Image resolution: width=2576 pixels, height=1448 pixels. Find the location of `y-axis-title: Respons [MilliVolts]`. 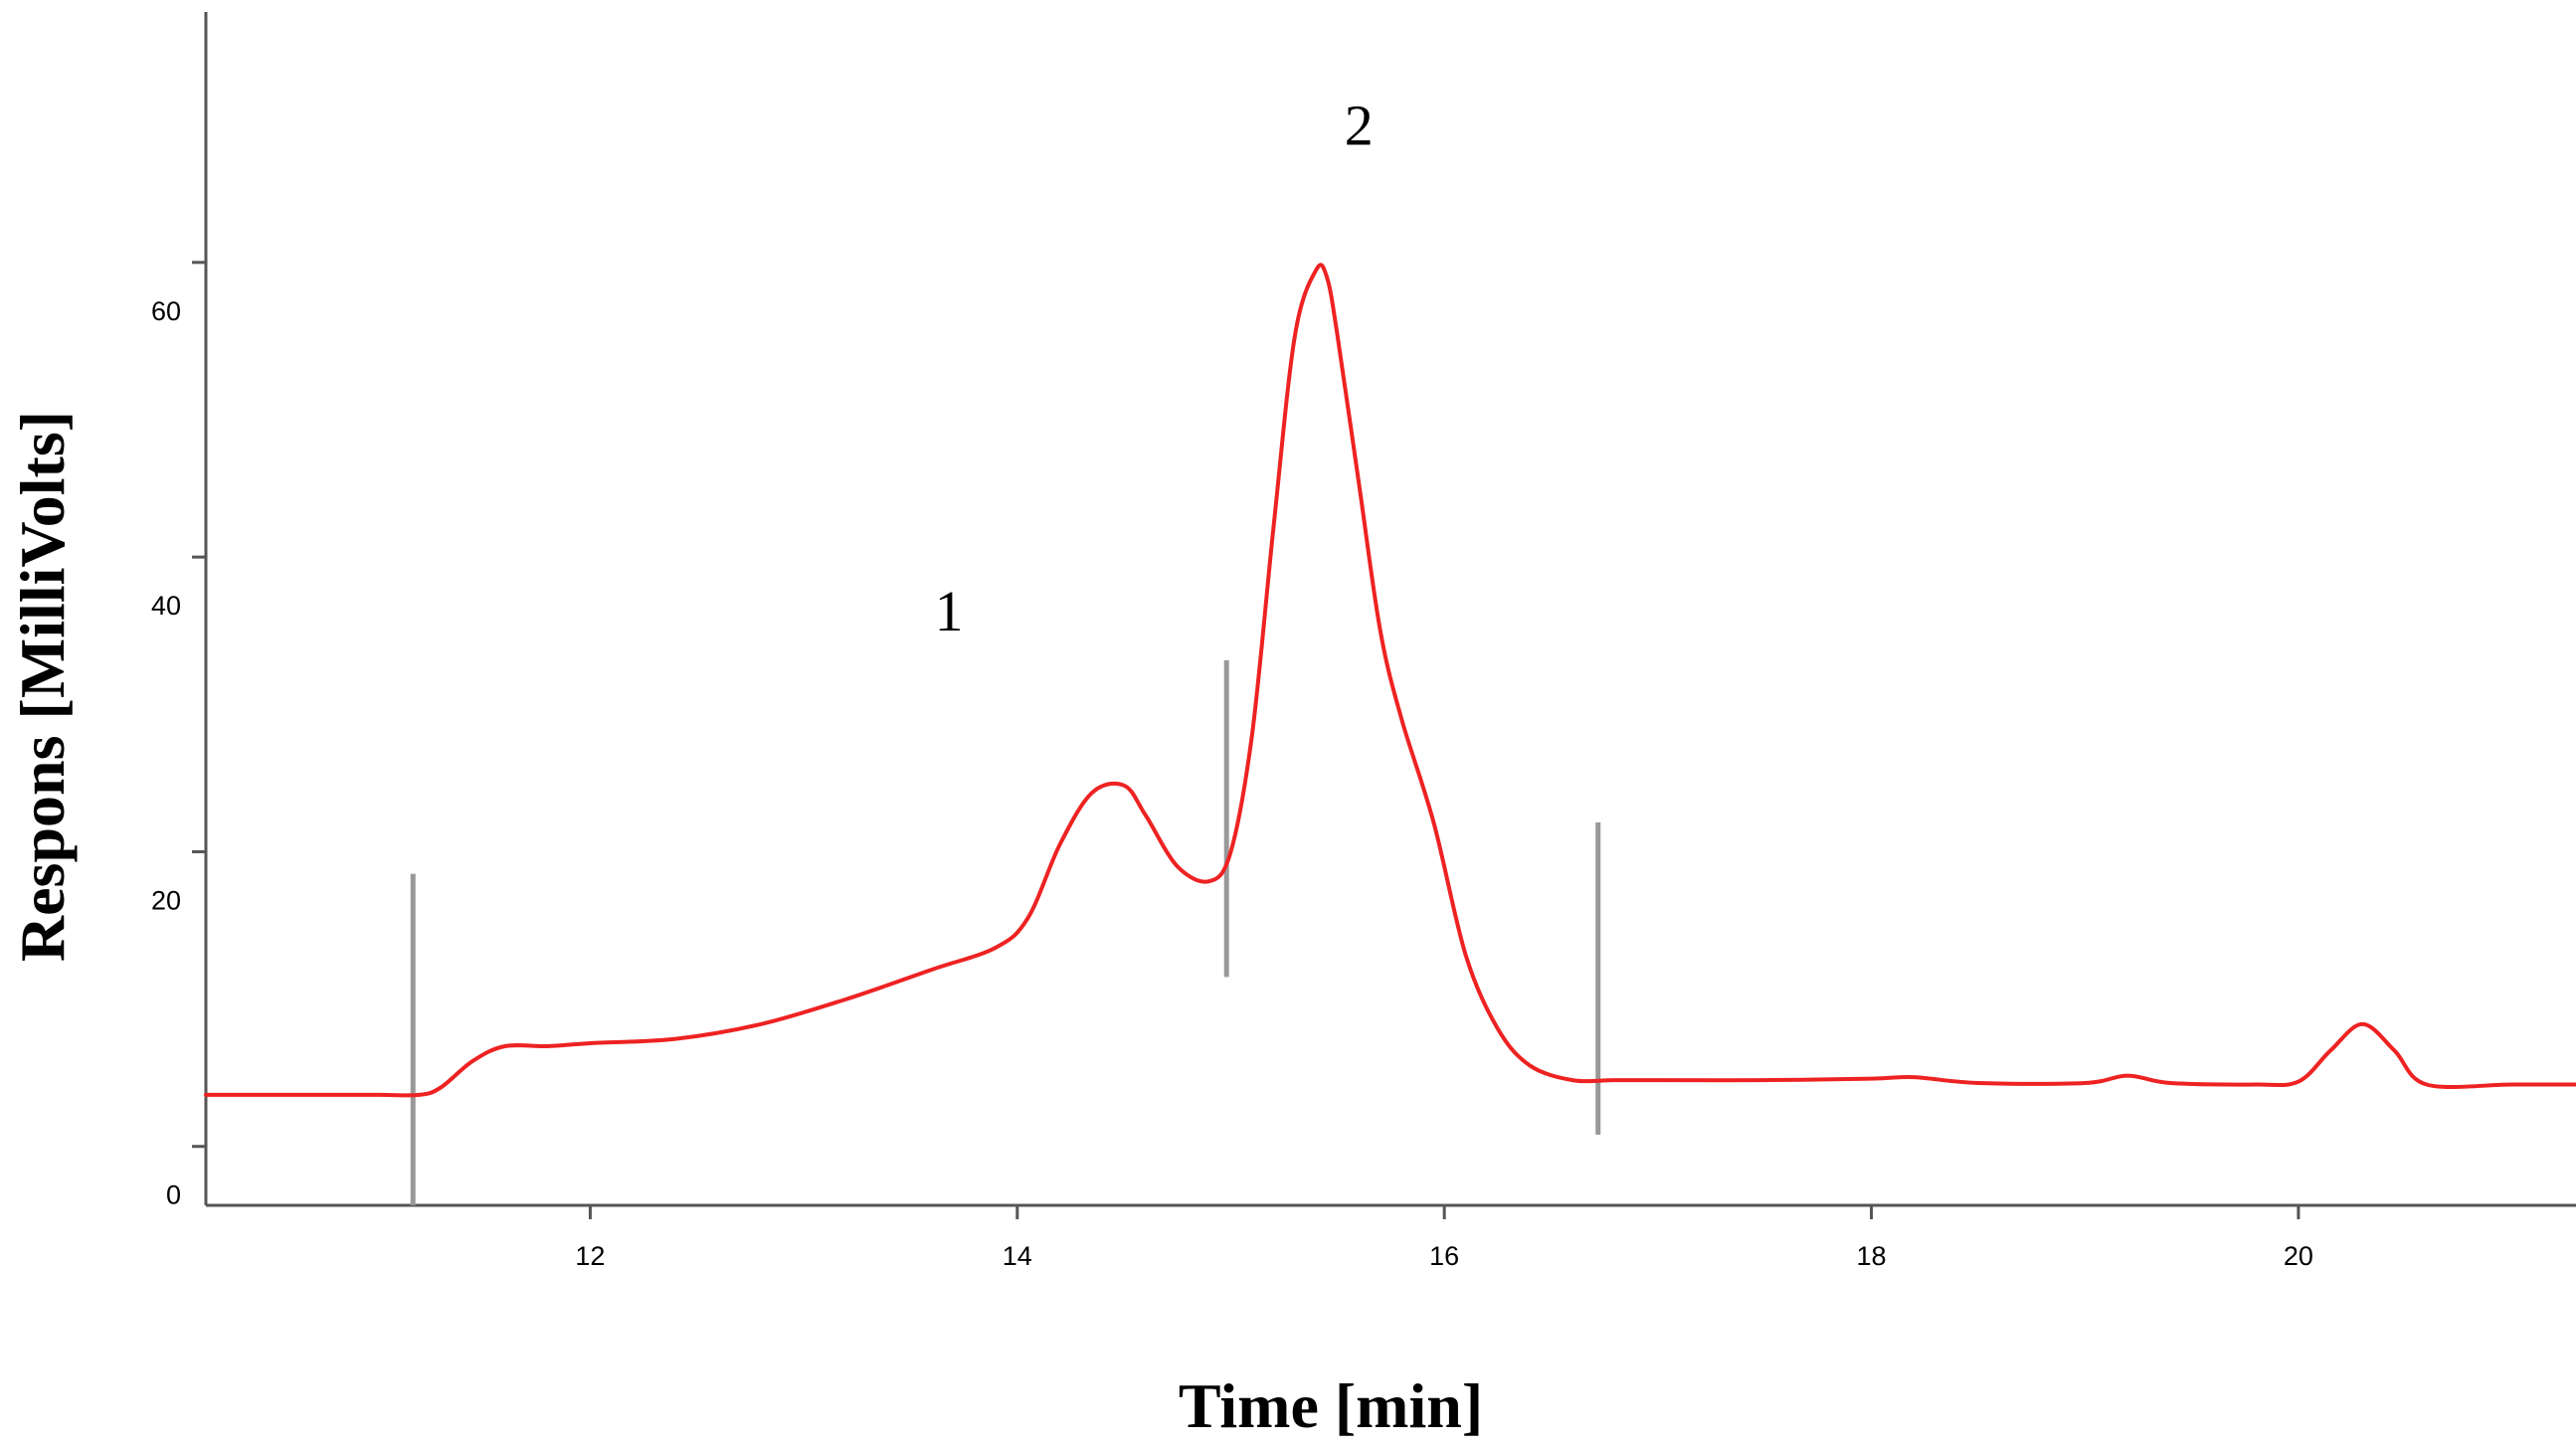

y-axis-title: Respons [MilliVolts] is located at coordinates (42, 687).